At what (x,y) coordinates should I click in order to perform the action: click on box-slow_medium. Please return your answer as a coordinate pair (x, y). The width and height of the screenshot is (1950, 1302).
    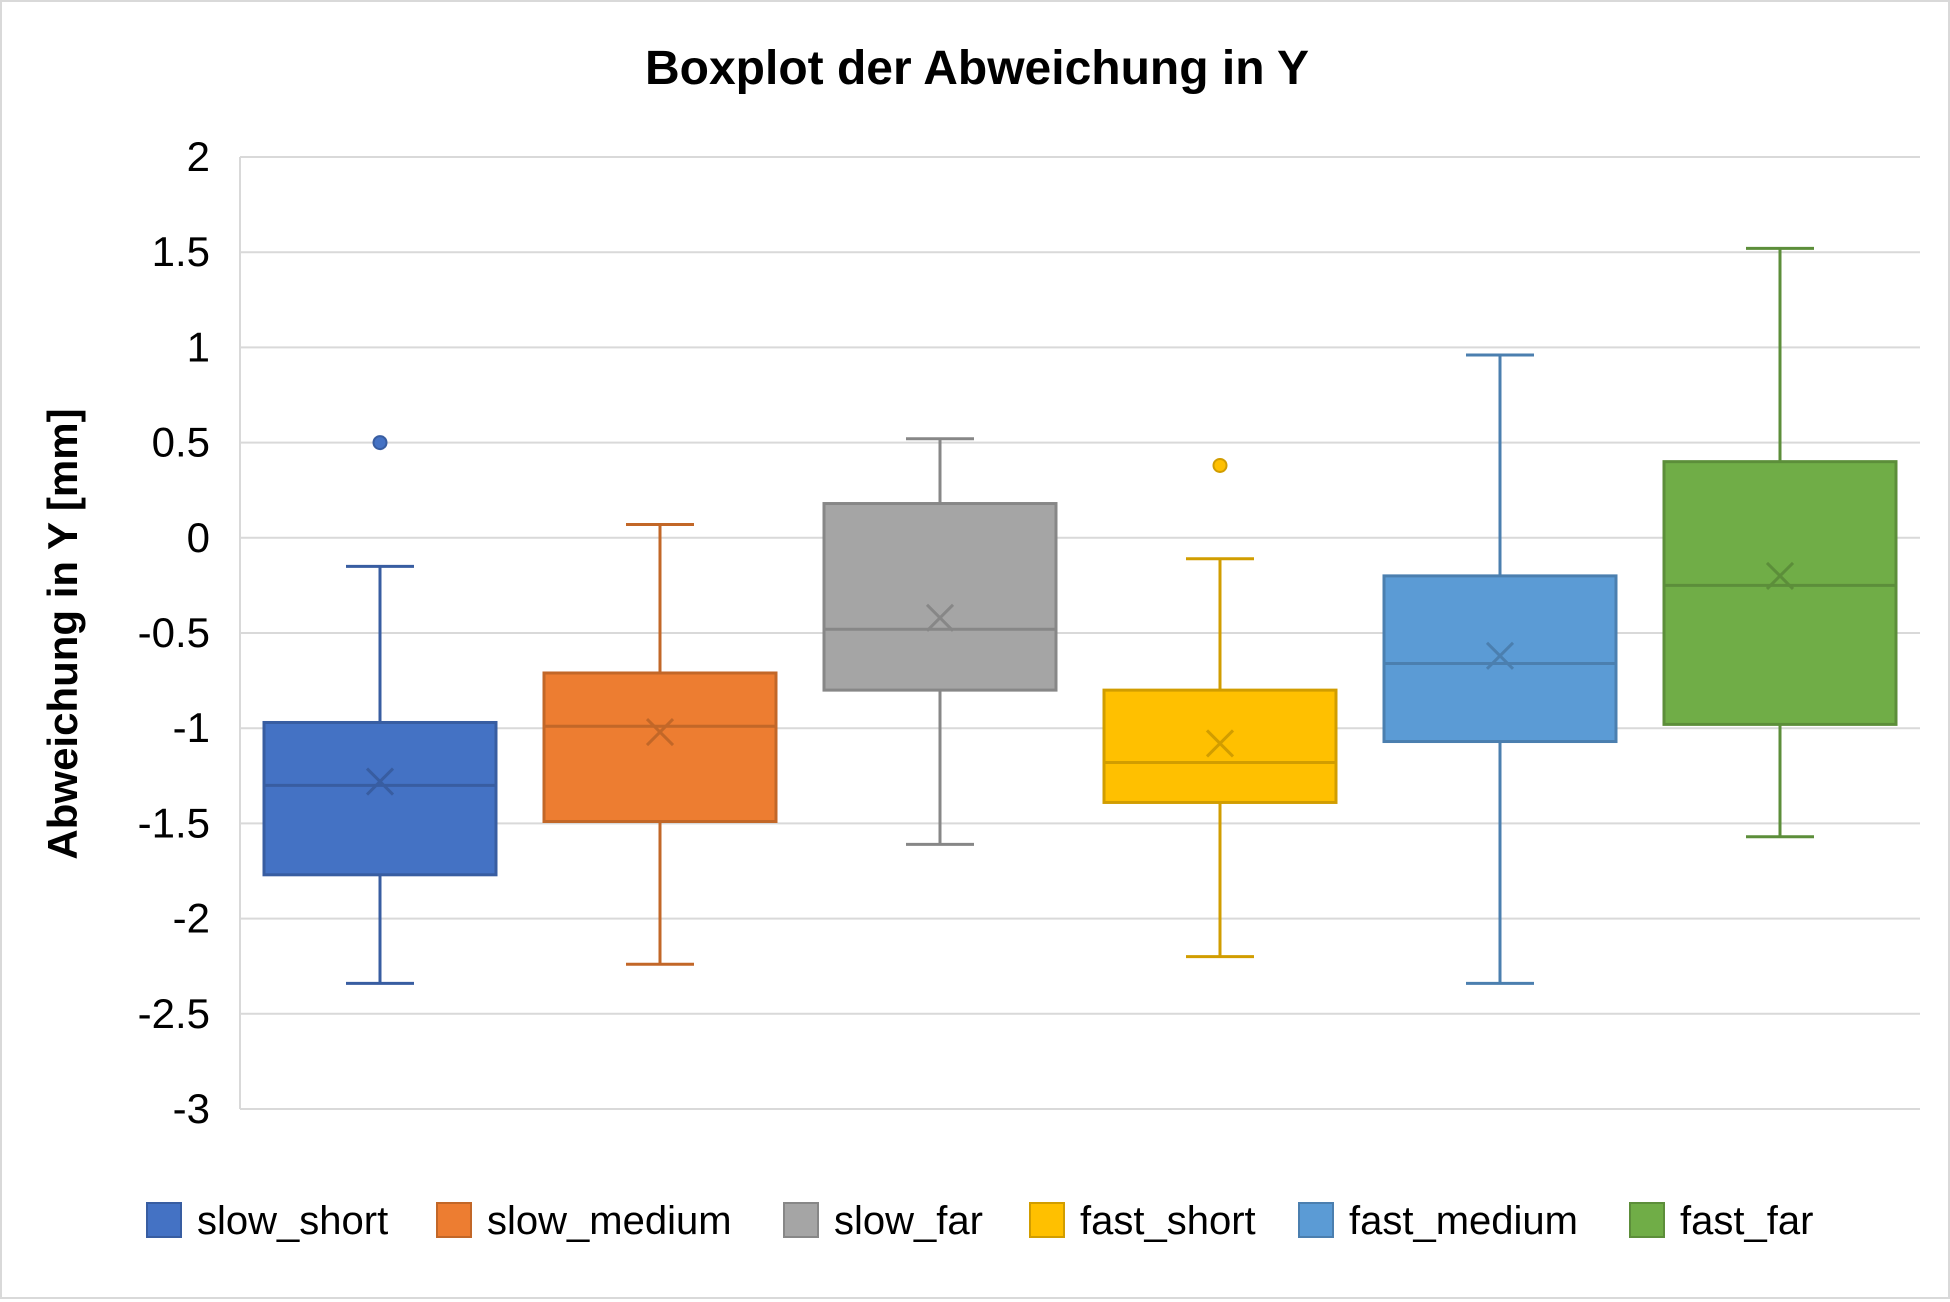
    Looking at the image, I should click on (660, 744).